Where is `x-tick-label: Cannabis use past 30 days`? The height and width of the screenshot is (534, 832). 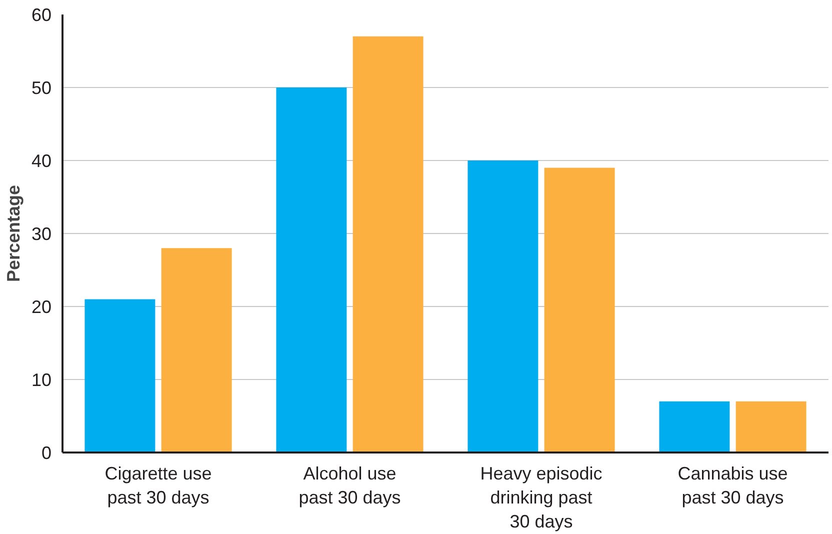
x-tick-label: Cannabis use past 30 days is located at coordinates (733, 486).